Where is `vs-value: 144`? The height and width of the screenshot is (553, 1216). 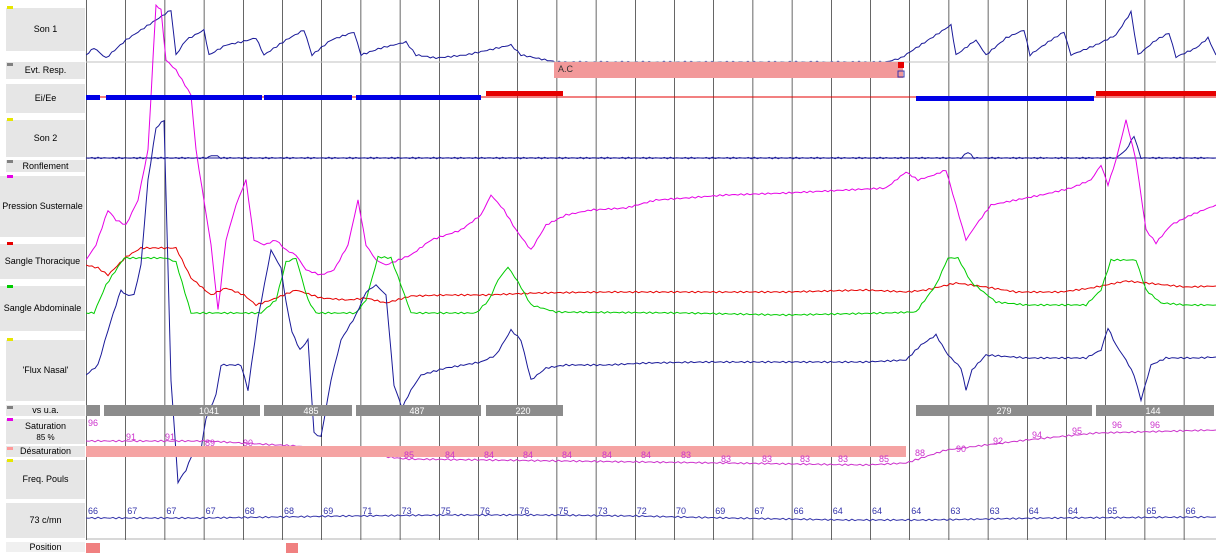 vs-value: 144 is located at coordinates (1152, 411).